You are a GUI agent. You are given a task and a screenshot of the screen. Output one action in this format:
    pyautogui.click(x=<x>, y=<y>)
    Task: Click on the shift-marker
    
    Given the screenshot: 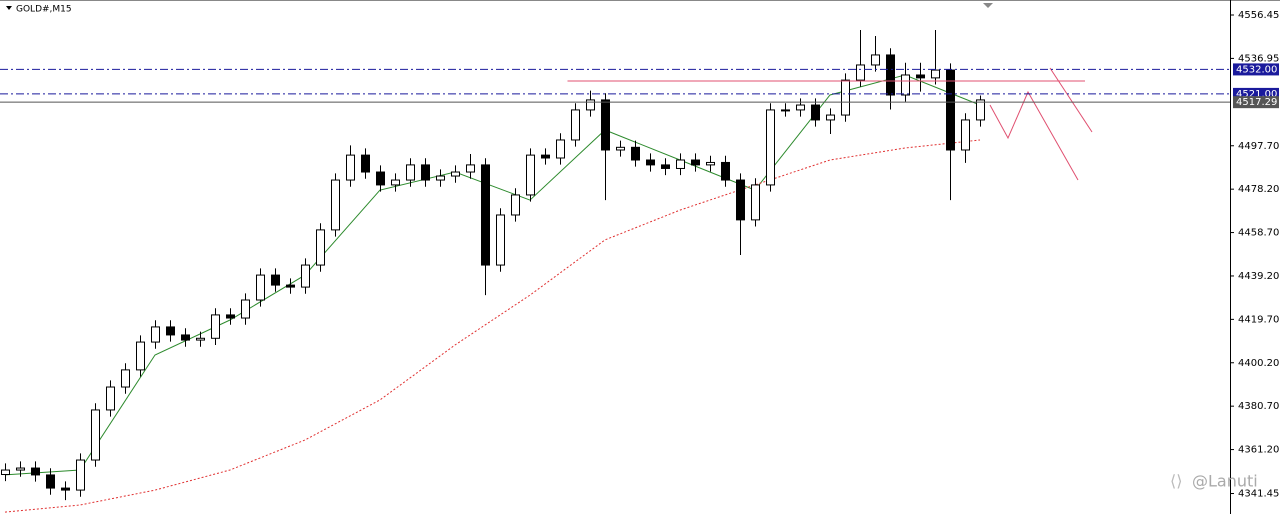 What is the action you would take?
    pyautogui.click(x=988, y=5)
    